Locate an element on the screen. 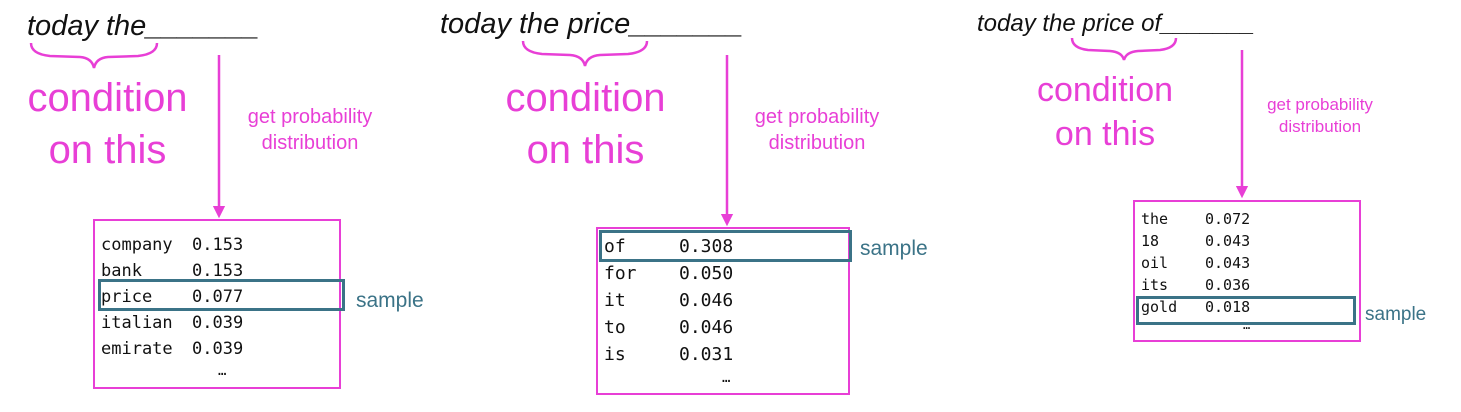 The width and height of the screenshot is (1461, 412). distribution-row: price 0.077 is located at coordinates (172, 297).